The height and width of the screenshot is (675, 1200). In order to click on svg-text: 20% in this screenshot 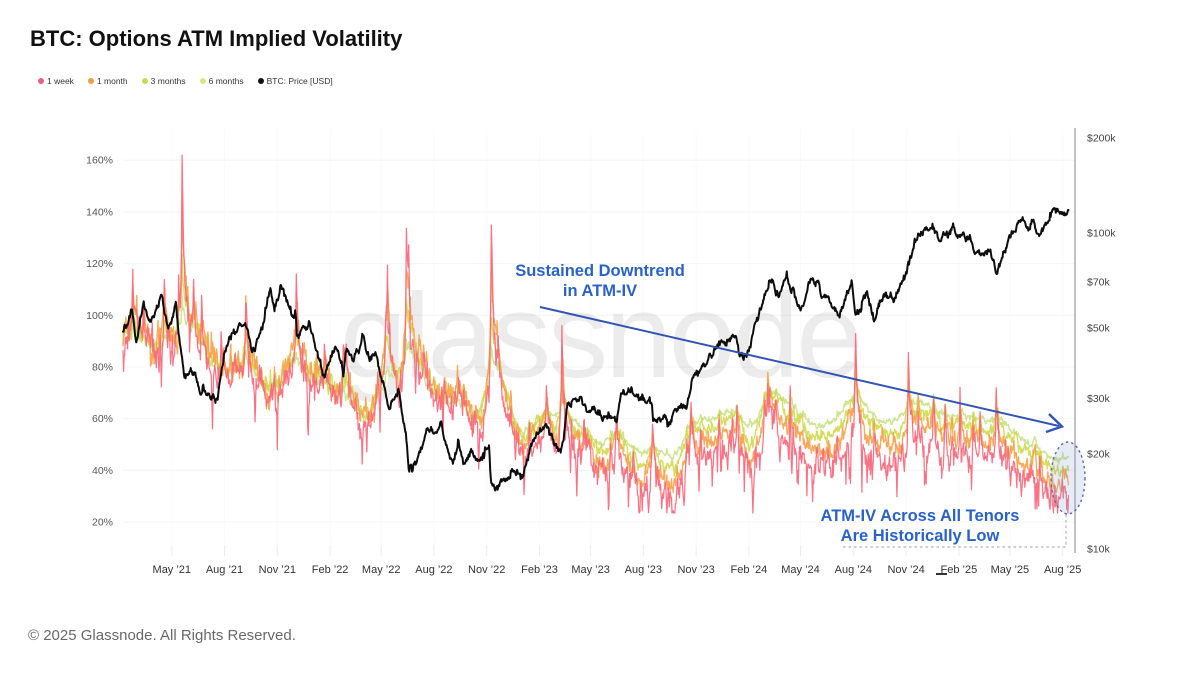, I will do `click(102, 523)`.